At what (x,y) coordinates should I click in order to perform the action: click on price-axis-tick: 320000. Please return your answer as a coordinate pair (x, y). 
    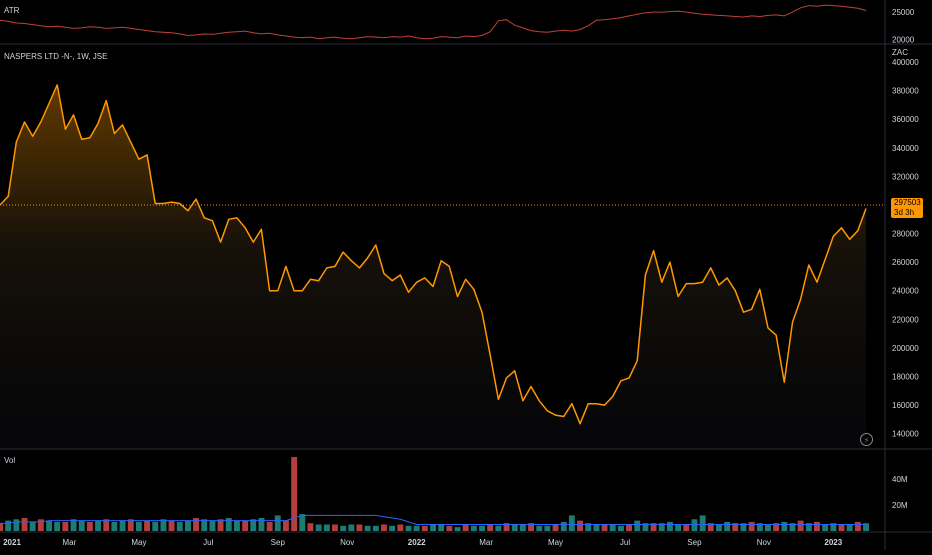
    Looking at the image, I should click on (905, 176).